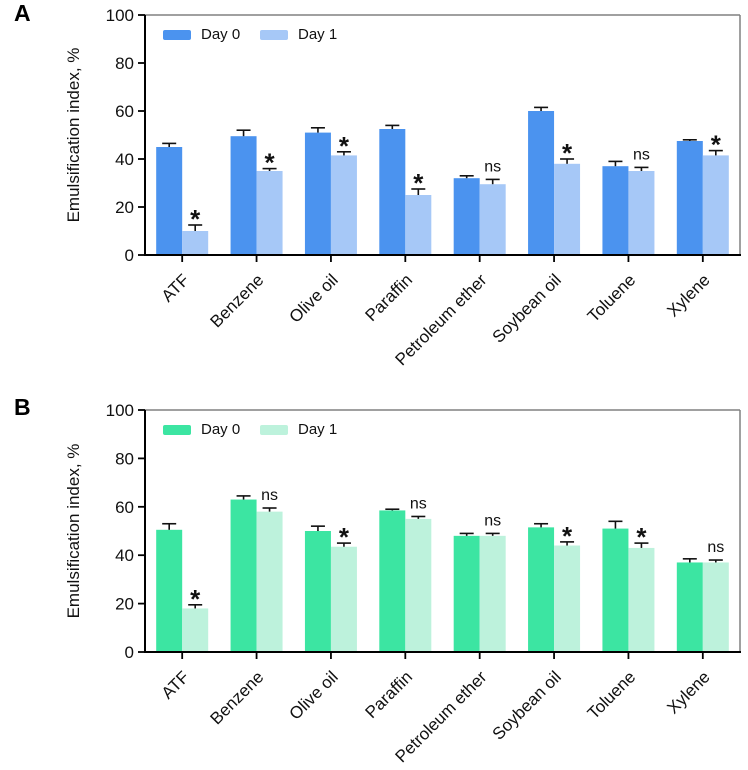  I want to click on panel-b-label: B, so click(22, 407).